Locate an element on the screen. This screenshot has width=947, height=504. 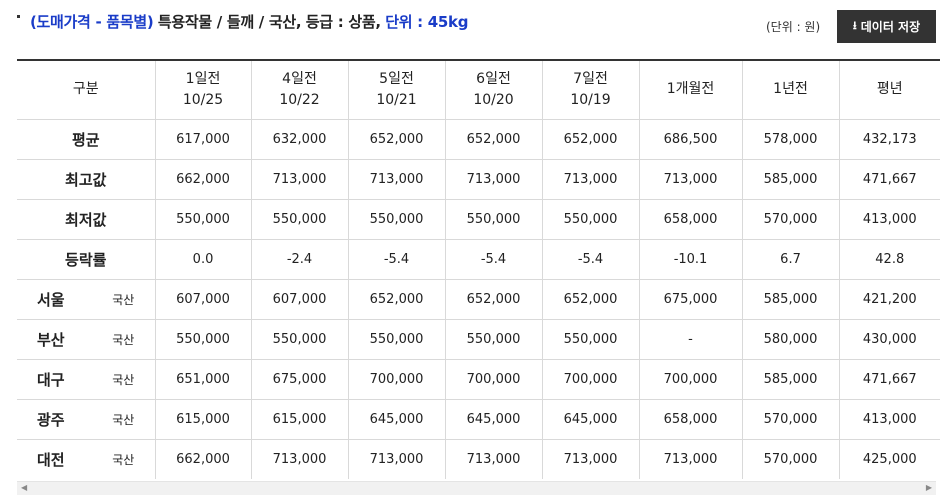
table-cell: 6.7 is located at coordinates (791, 259).